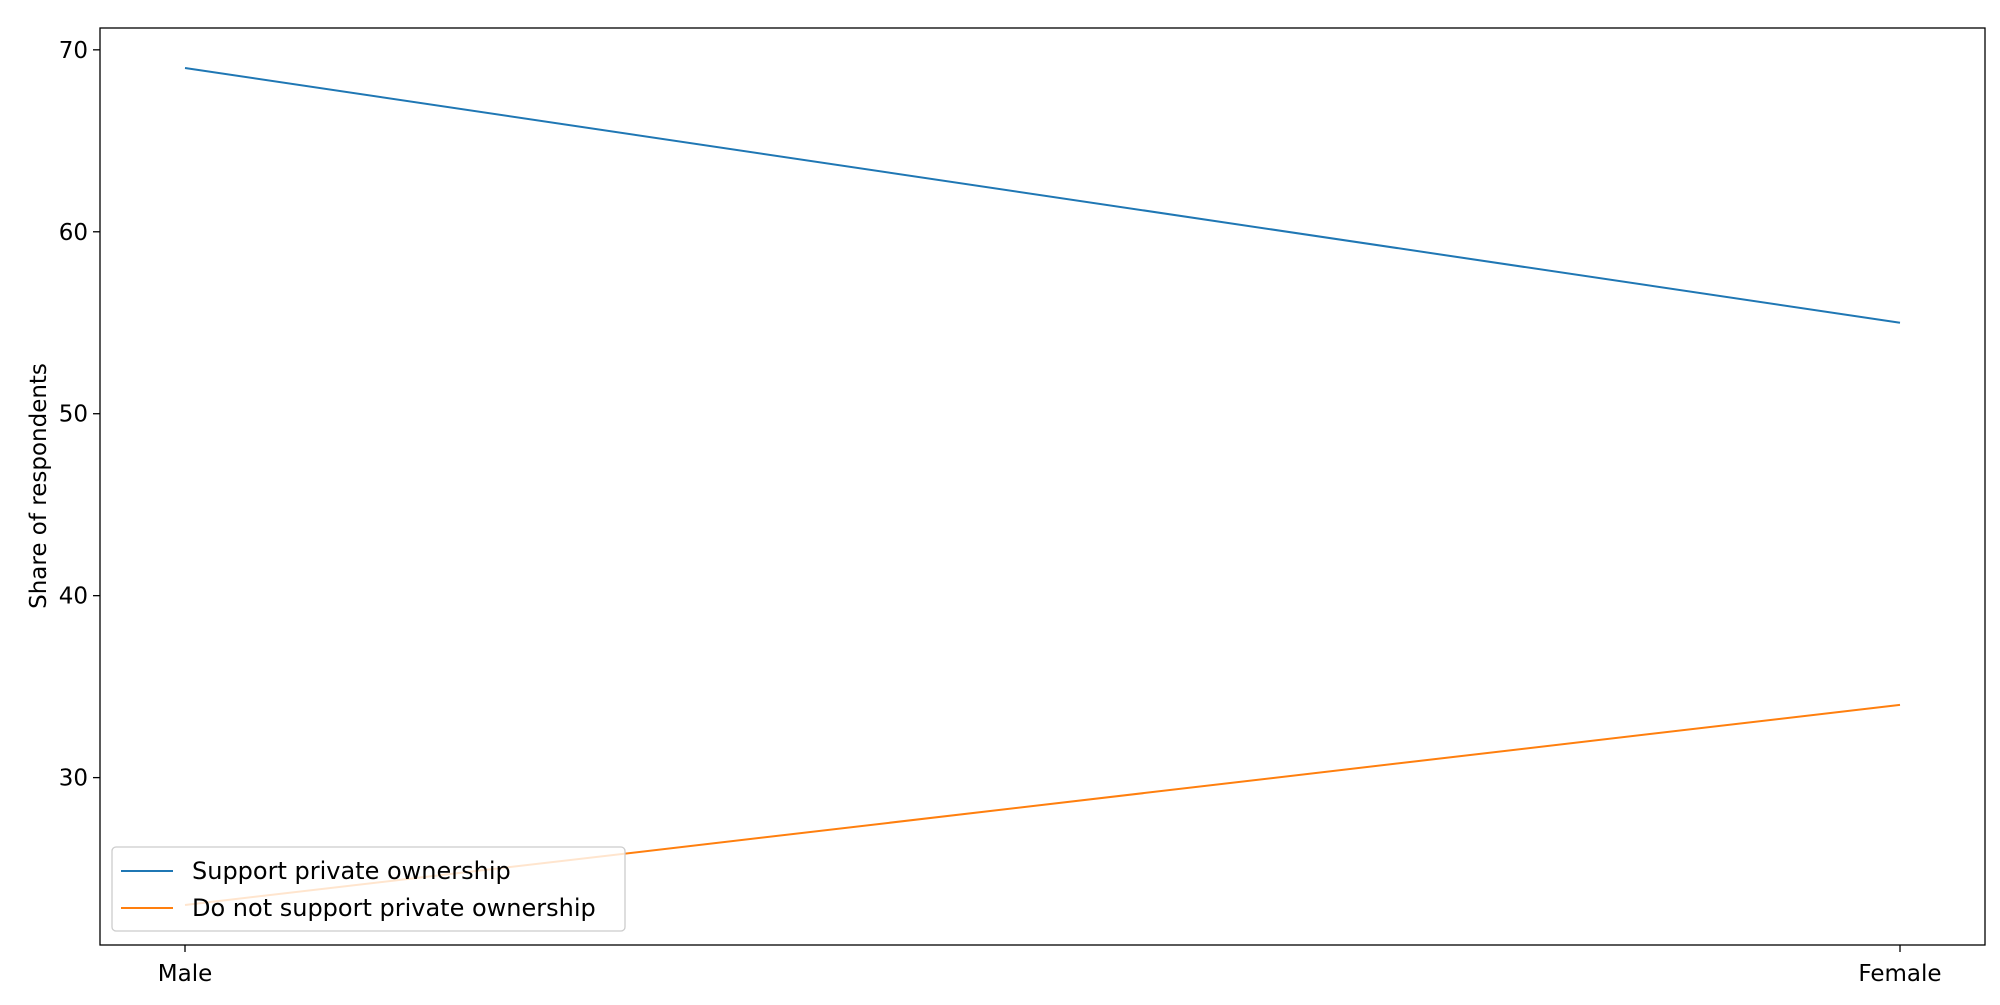 This screenshot has height=1005, width=2000. Describe the element at coordinates (351, 871) in the screenshot. I see `legend-label-support: Support private ownership` at that location.